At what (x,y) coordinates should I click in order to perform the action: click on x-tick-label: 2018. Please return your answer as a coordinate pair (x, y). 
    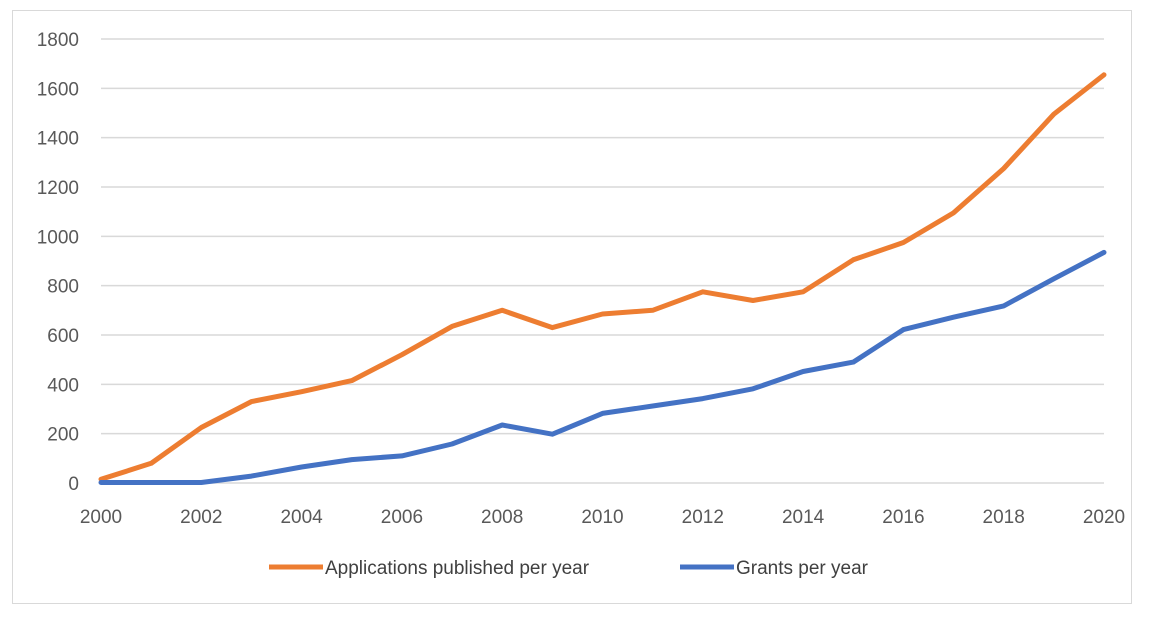
    Looking at the image, I should click on (1004, 517).